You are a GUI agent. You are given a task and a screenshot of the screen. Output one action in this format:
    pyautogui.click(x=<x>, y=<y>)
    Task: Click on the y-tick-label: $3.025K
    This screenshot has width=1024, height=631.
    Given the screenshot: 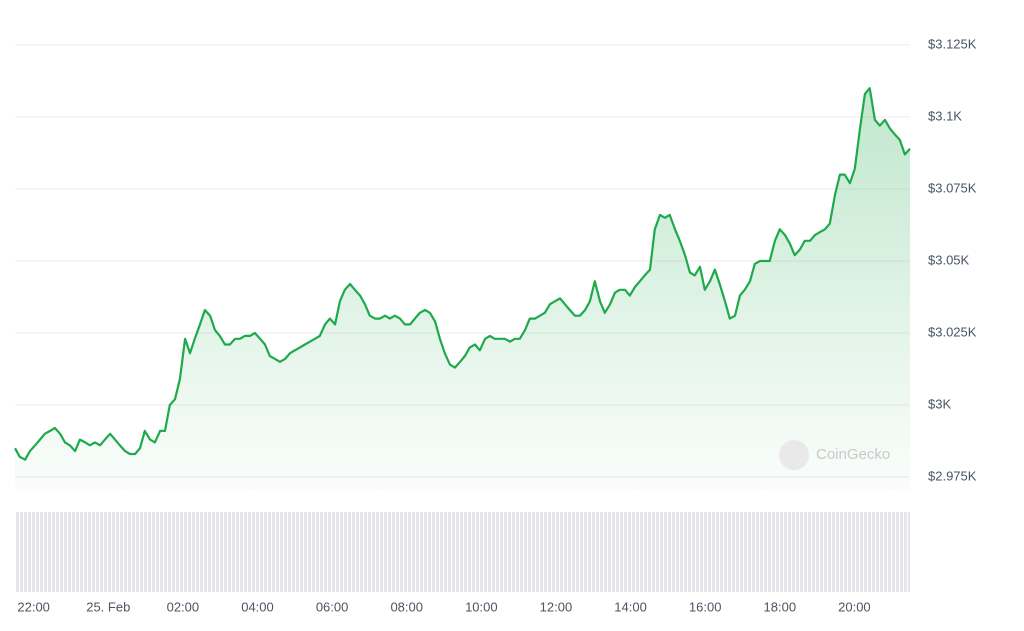 What is the action you would take?
    pyautogui.click(x=952, y=331)
    